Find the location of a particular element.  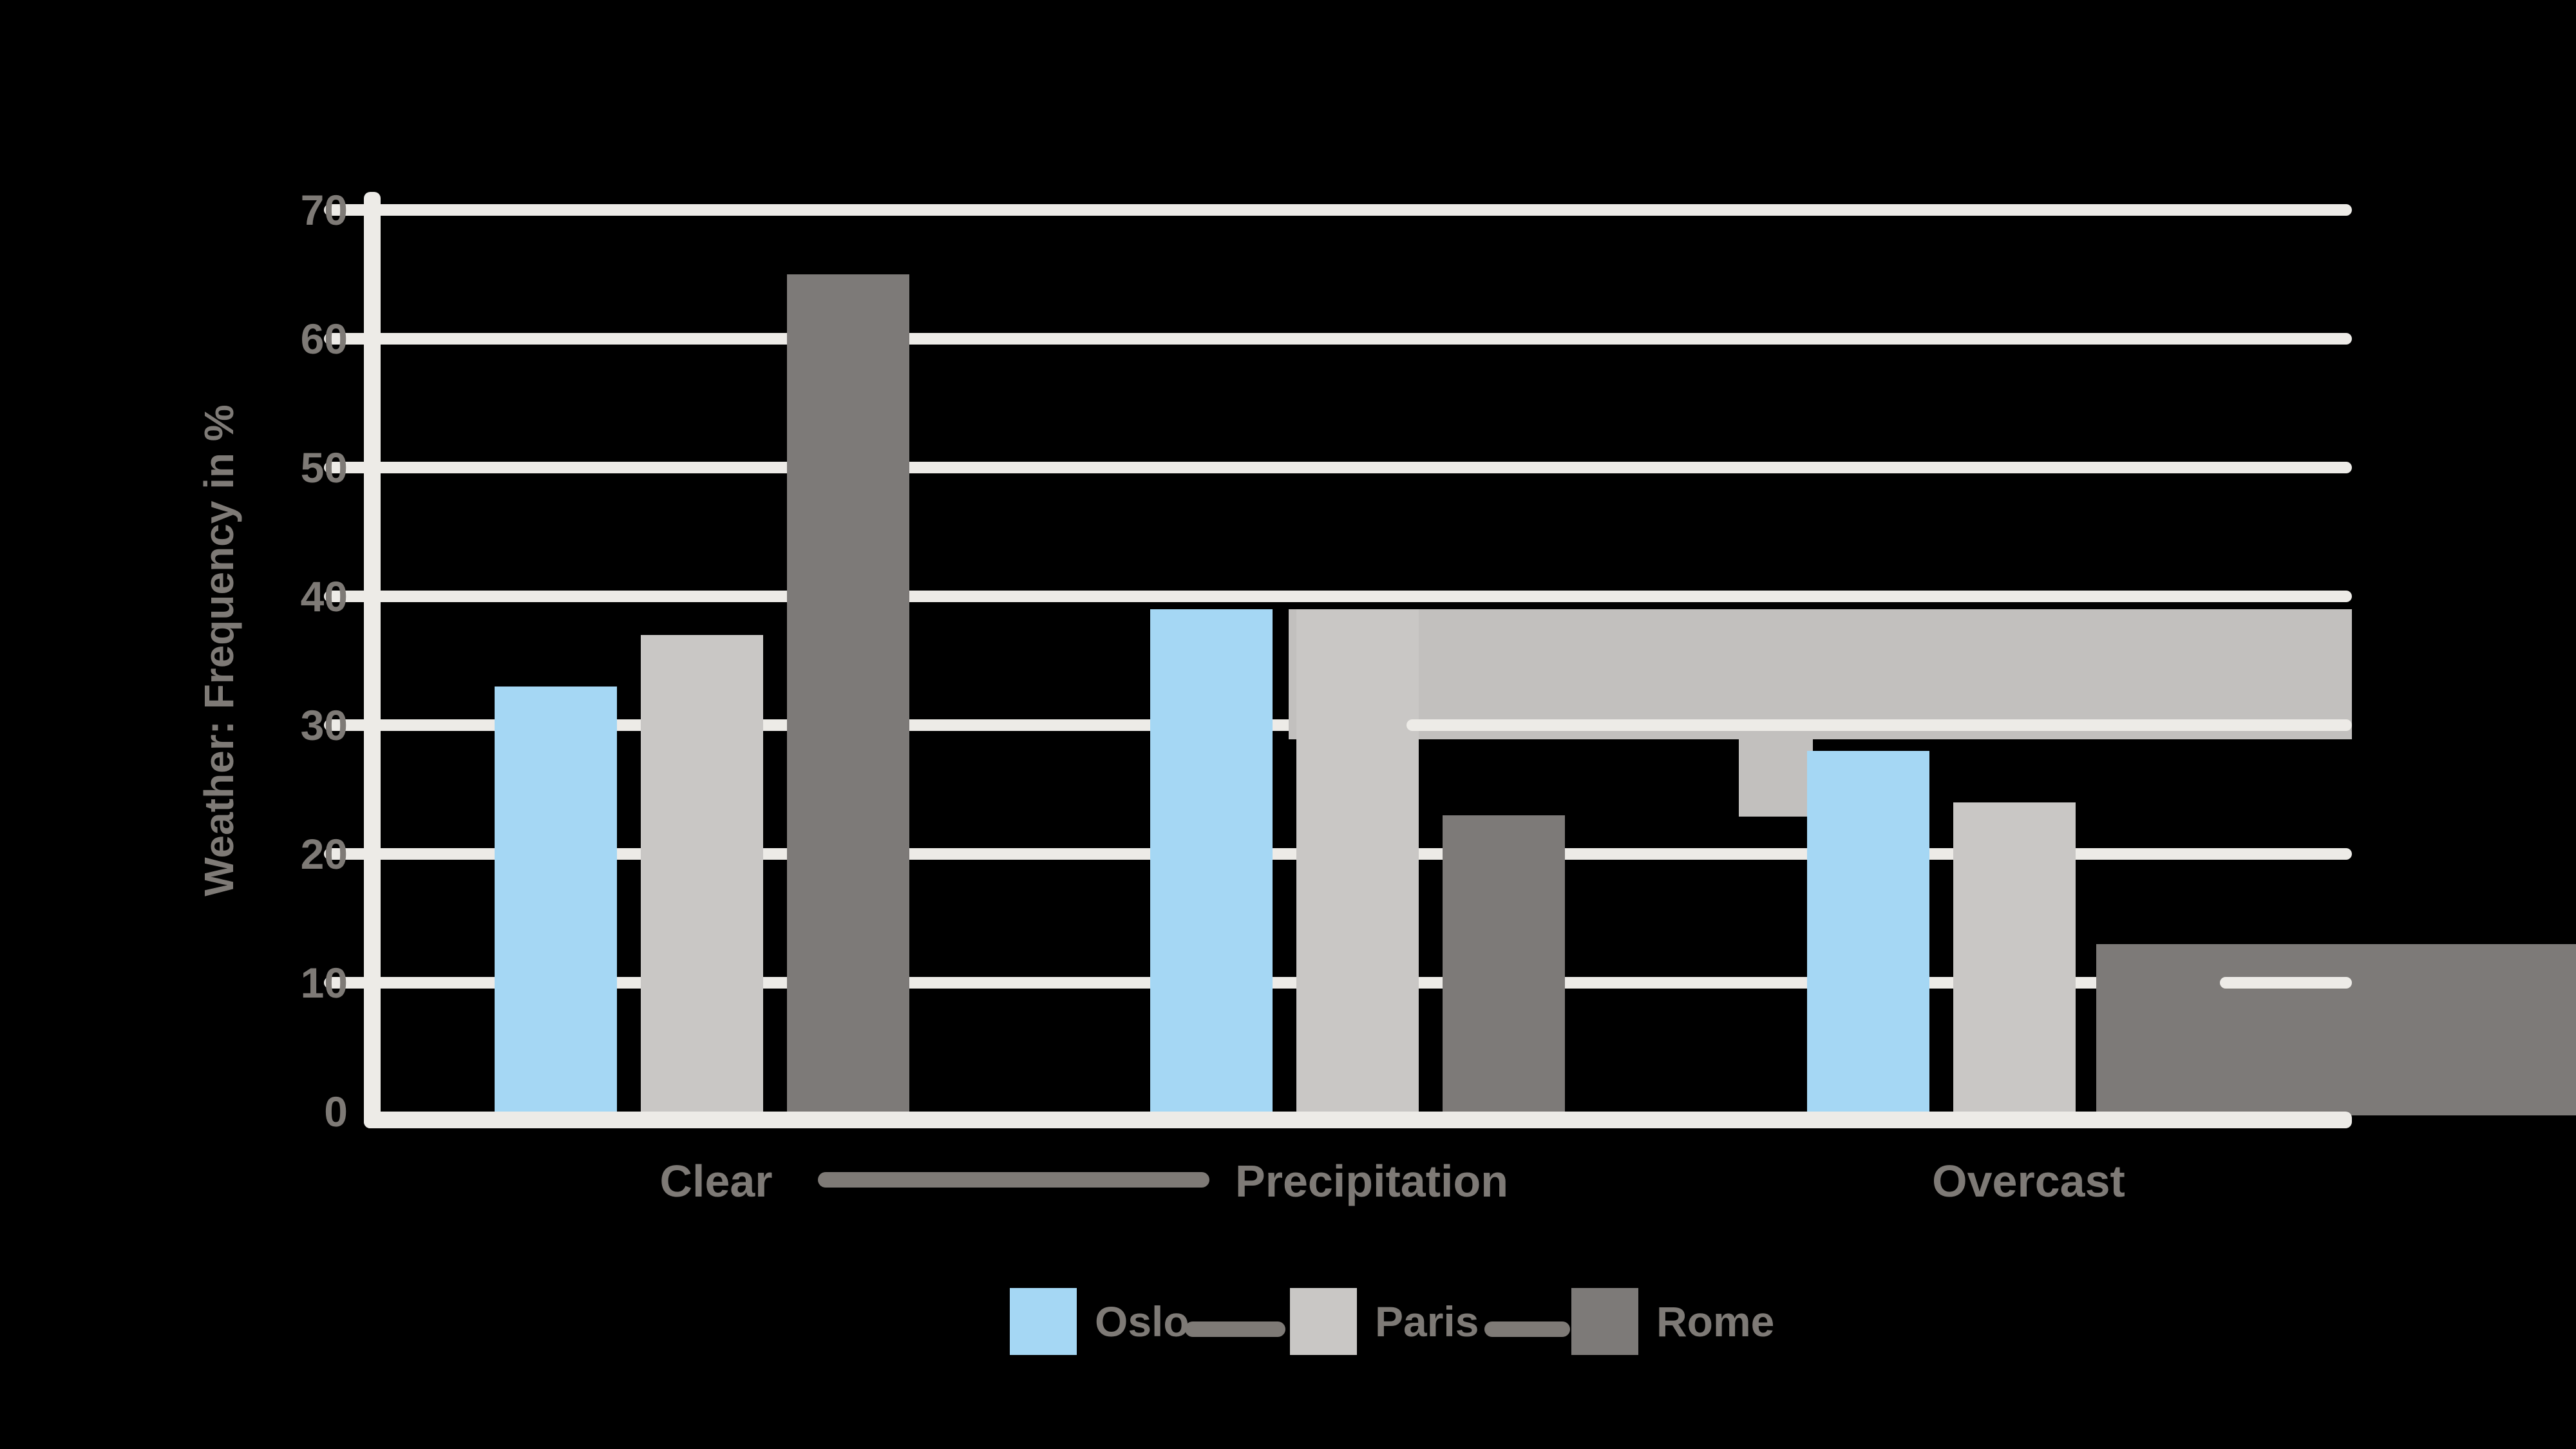

y-tick-label-70: 70 is located at coordinates (324, 210).